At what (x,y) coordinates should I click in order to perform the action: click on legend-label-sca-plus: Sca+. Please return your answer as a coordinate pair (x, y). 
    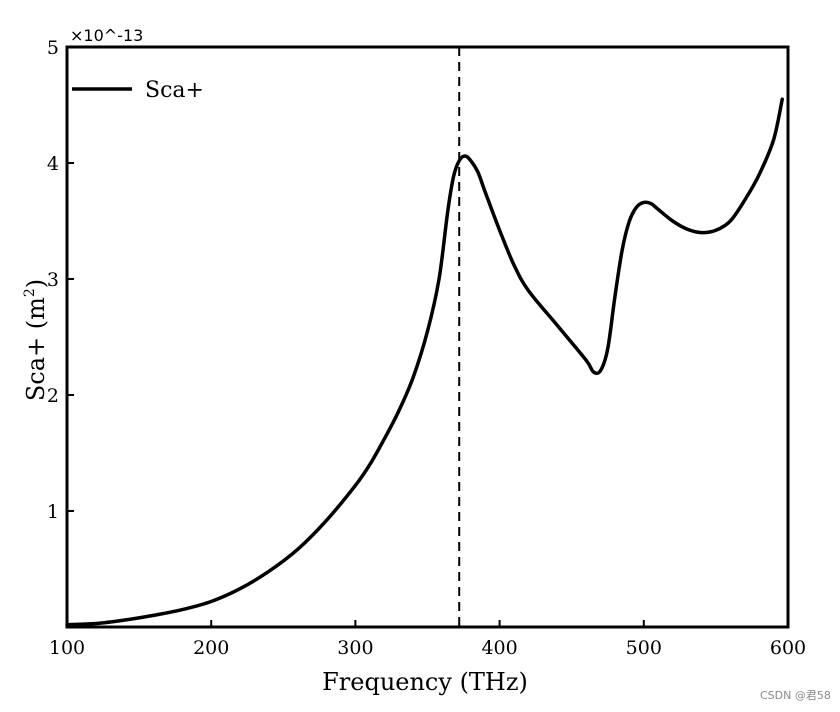
    Looking at the image, I should click on (174, 90).